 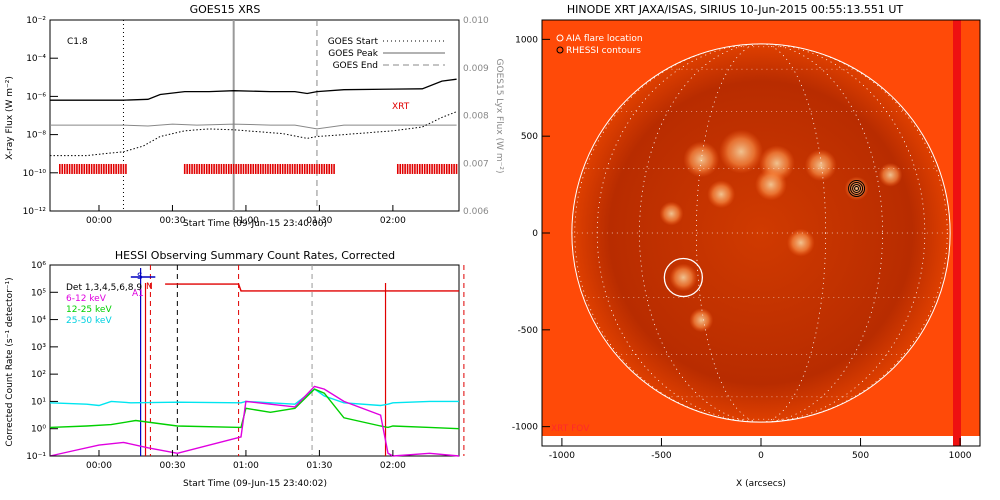 What do you see at coordinates (40, 116) in the screenshot?
I see `goes-y-ticks: 10⁻² 10⁻⁴ 10⁻⁶ 10⁻⁸ 10⁻¹⁰ 10⁻¹²` at bounding box center [40, 116].